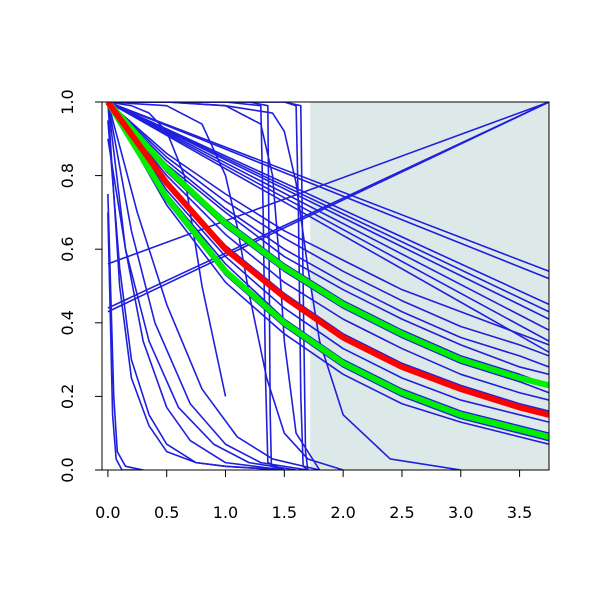 This screenshot has width=600, height=600. What do you see at coordinates (342, 512) in the screenshot?
I see `x-tick-label: 2.0` at bounding box center [342, 512].